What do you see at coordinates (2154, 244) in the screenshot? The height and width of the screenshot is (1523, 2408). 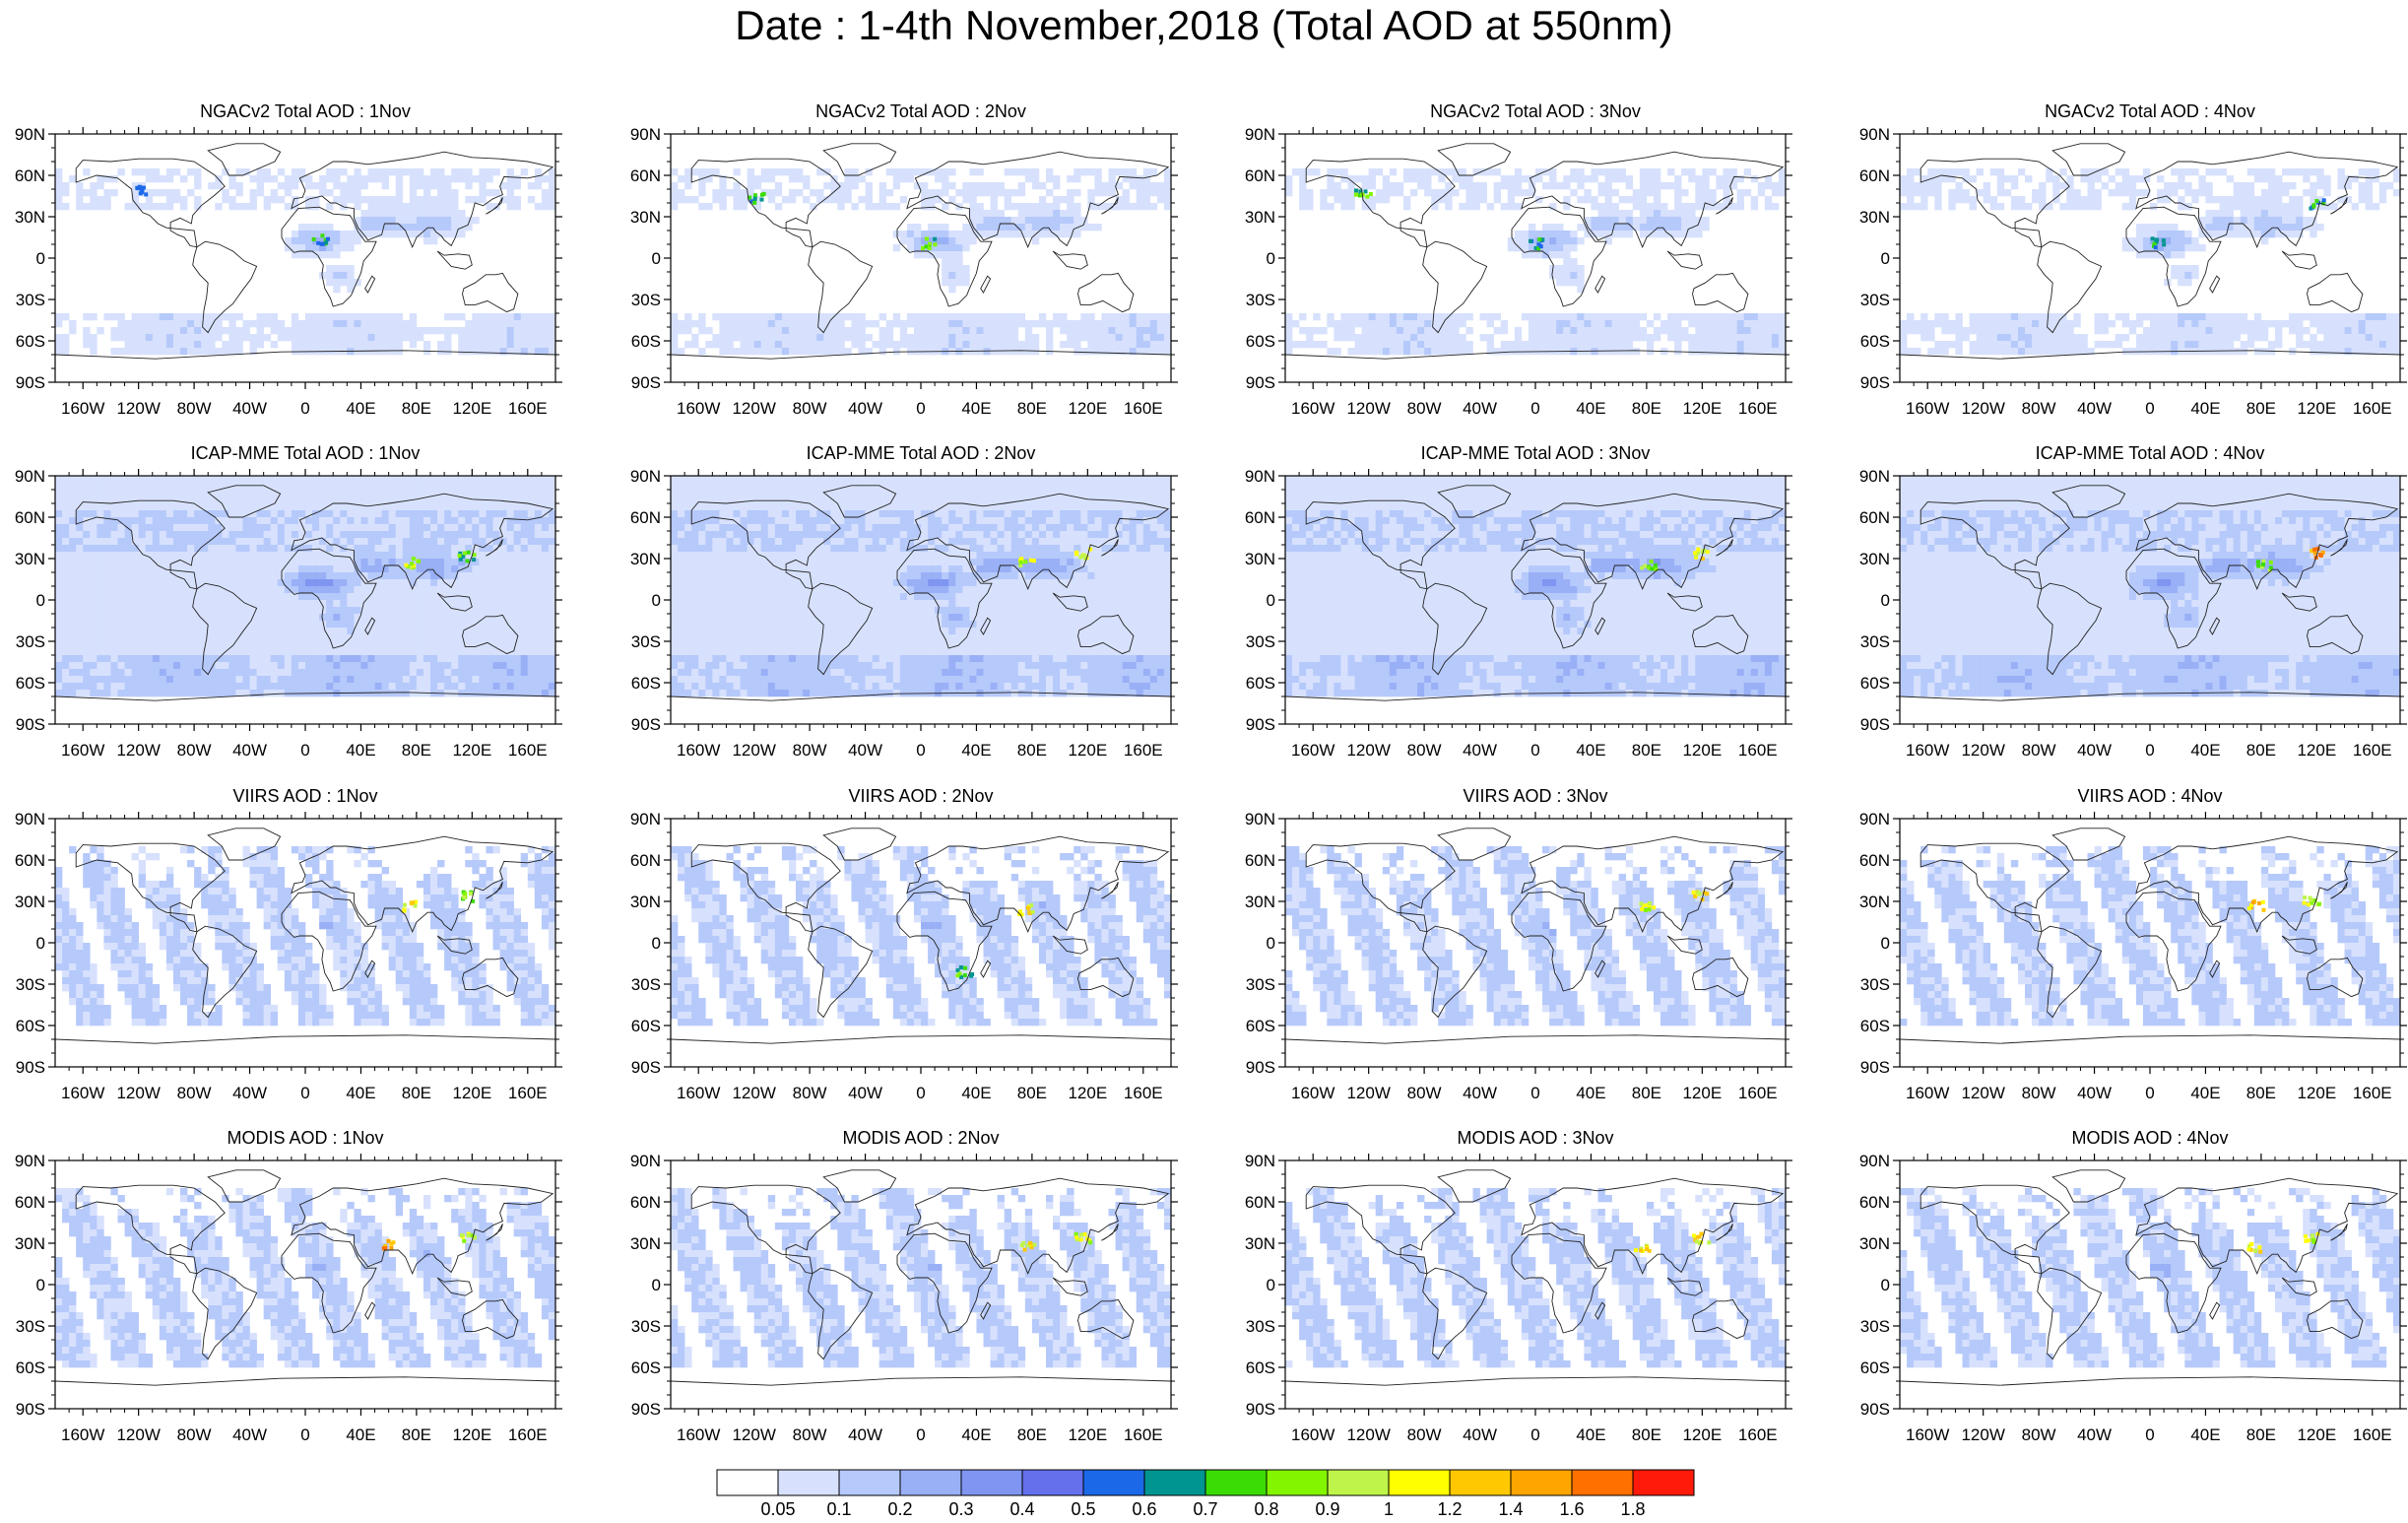 I see `aod-hotspot` at bounding box center [2154, 244].